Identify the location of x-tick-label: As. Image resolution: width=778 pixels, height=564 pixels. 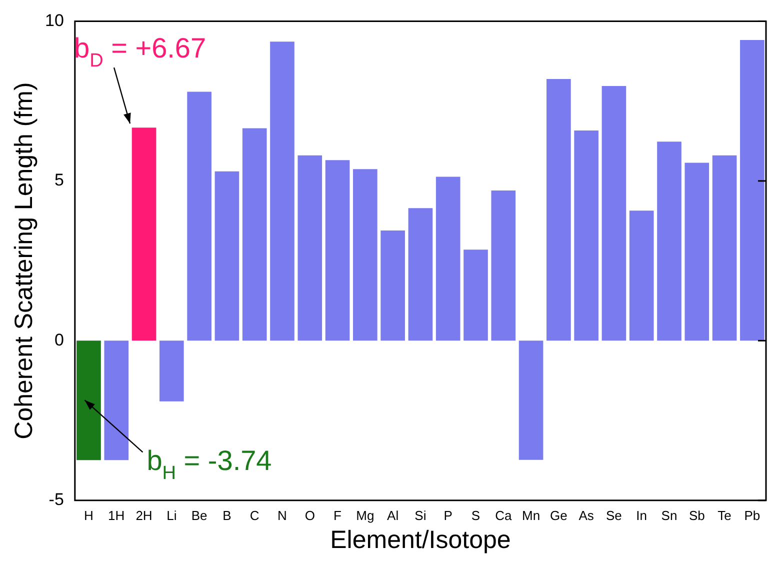
(586, 515).